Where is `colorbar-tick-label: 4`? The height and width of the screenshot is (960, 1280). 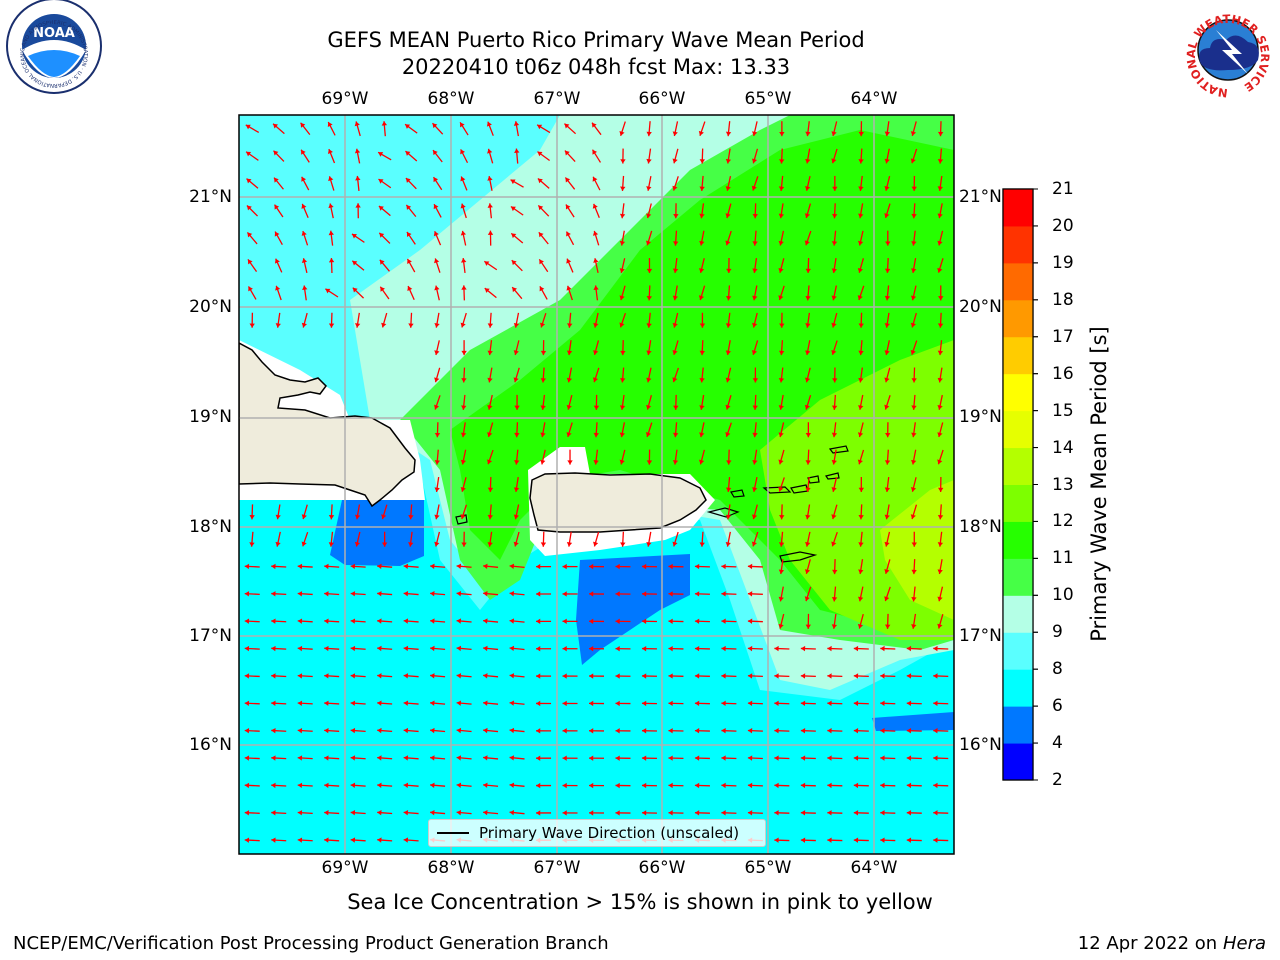
colorbar-tick-label: 4 is located at coordinates (1057, 743).